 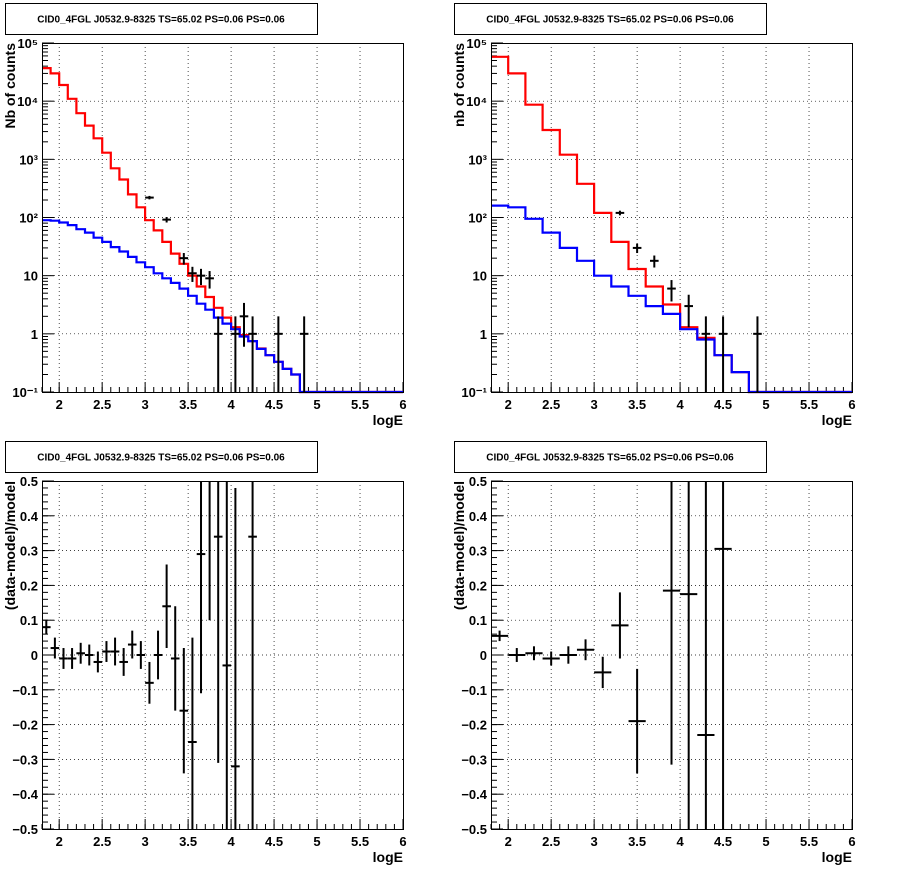 I want to click on y-tick-label: −0.5, so click(x=474, y=829).